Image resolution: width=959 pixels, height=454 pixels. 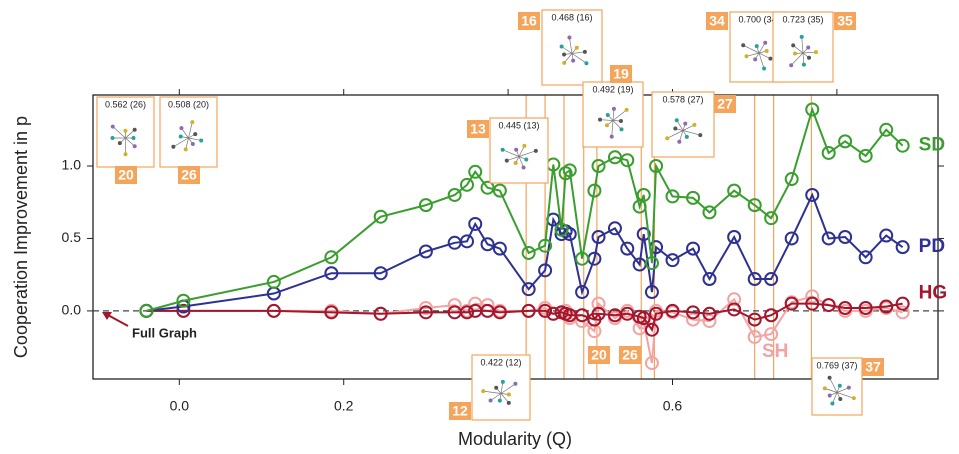 What do you see at coordinates (932, 246) in the screenshot?
I see `series-label: PD` at bounding box center [932, 246].